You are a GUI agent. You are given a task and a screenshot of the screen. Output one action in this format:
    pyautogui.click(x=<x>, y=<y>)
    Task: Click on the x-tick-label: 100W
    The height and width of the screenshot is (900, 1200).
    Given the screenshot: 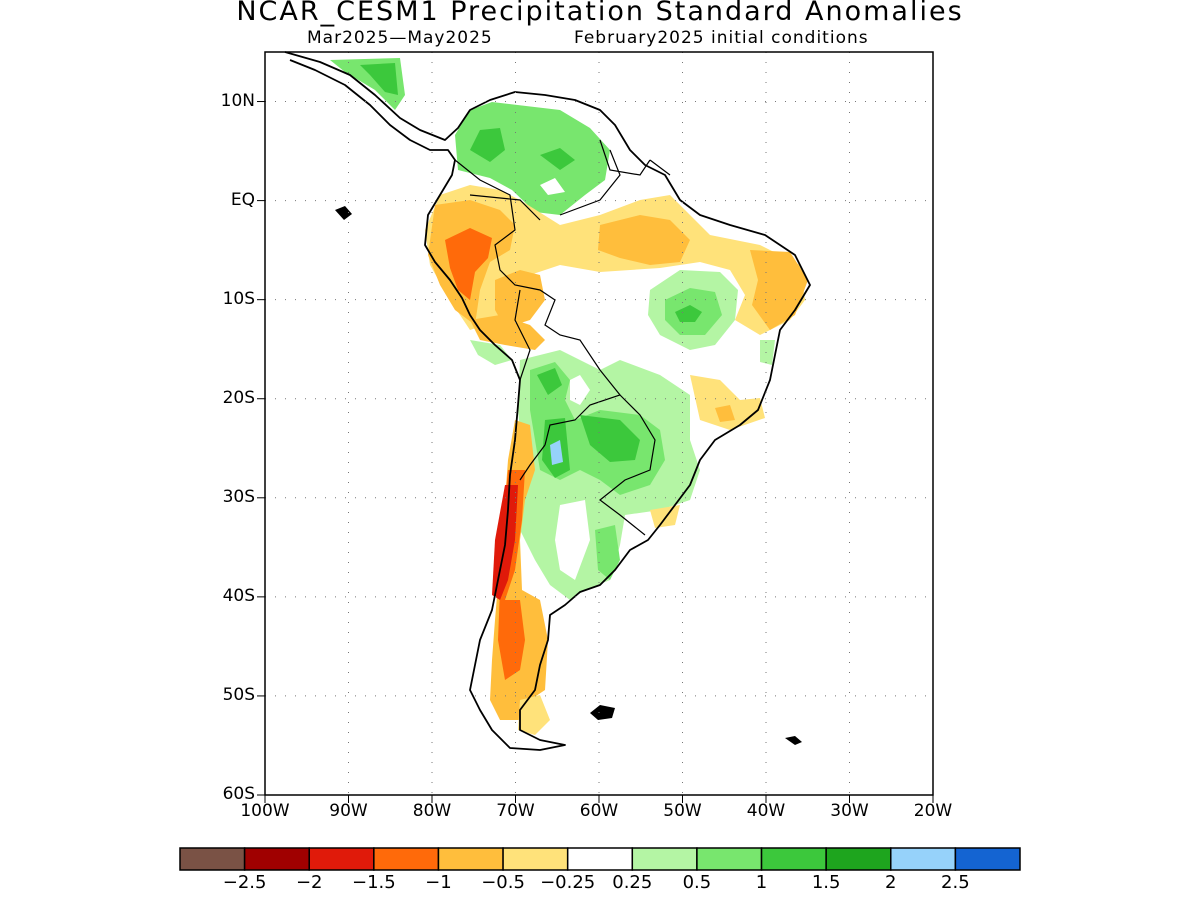 What is the action you would take?
    pyautogui.click(x=265, y=811)
    